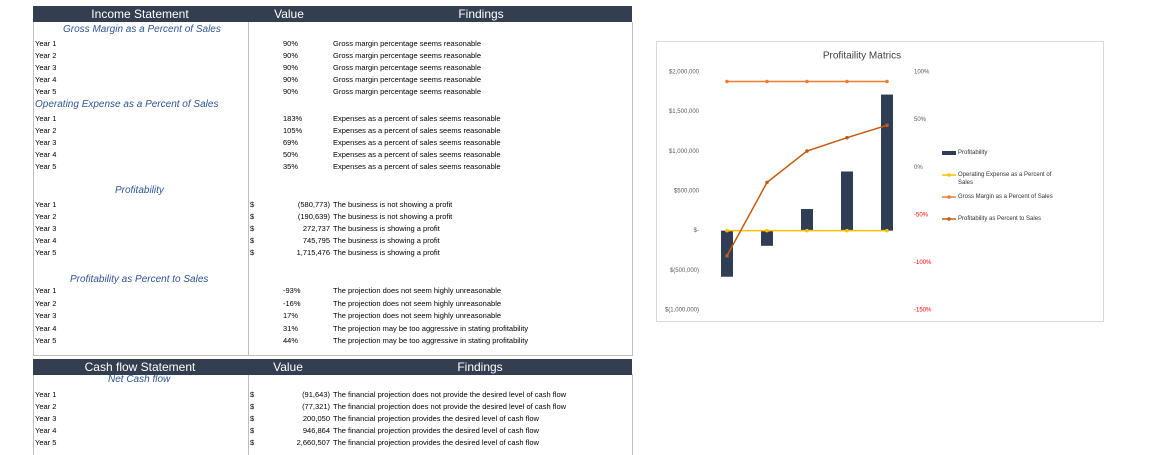 The width and height of the screenshot is (1157, 455). What do you see at coordinates (684, 152) in the screenshot?
I see `y-tick-label: $1,000,000` at bounding box center [684, 152].